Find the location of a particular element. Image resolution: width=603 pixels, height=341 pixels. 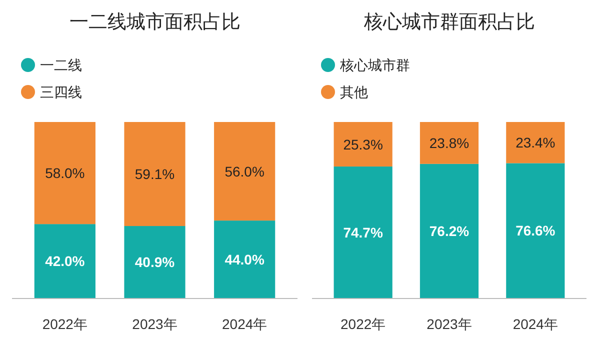

legend-label: 三四线 is located at coordinates (61, 92).